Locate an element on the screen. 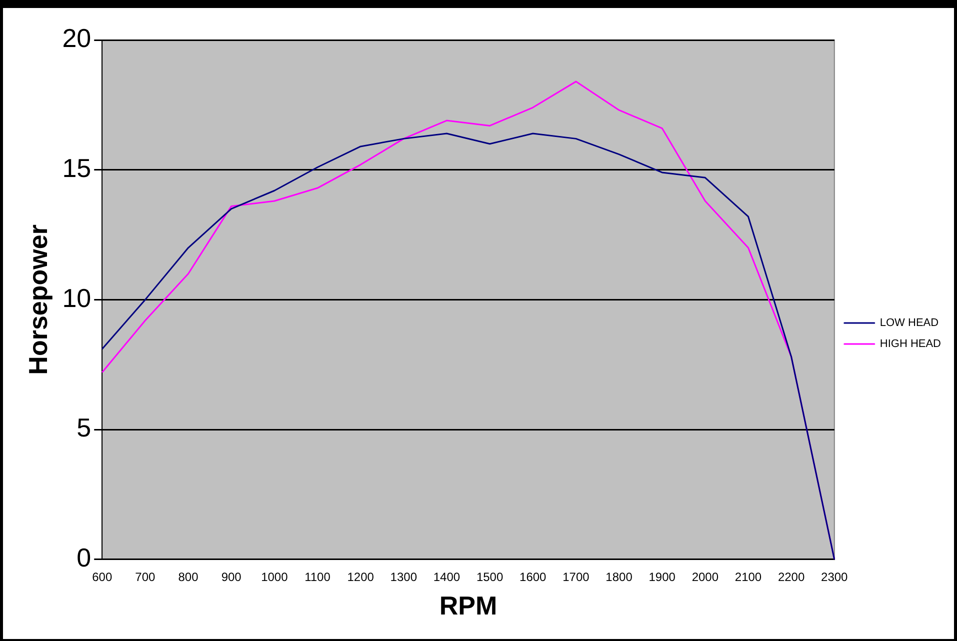  x-tick-label: 2000 is located at coordinates (705, 577).